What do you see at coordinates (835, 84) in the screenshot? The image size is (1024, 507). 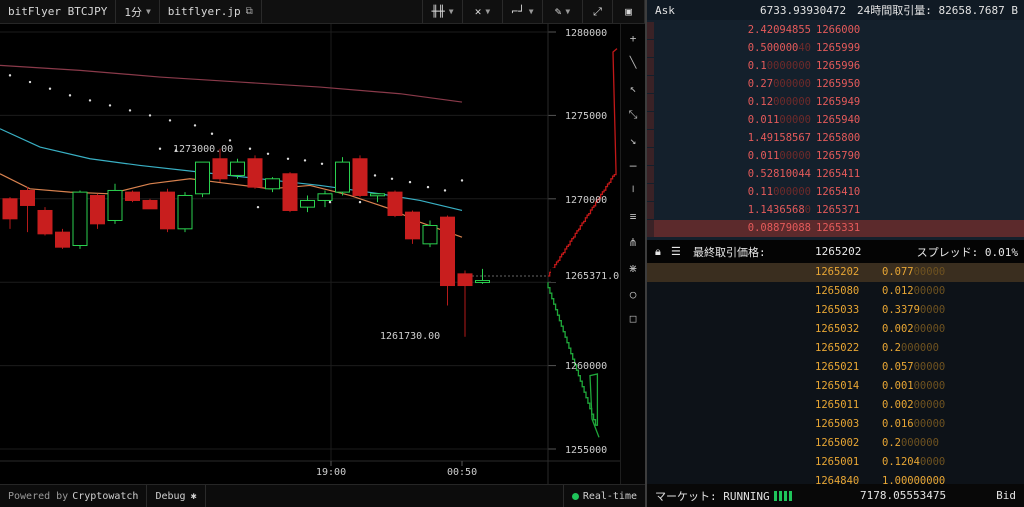 I see `ask-row: 0.27000000 1265950` at bounding box center [835, 84].